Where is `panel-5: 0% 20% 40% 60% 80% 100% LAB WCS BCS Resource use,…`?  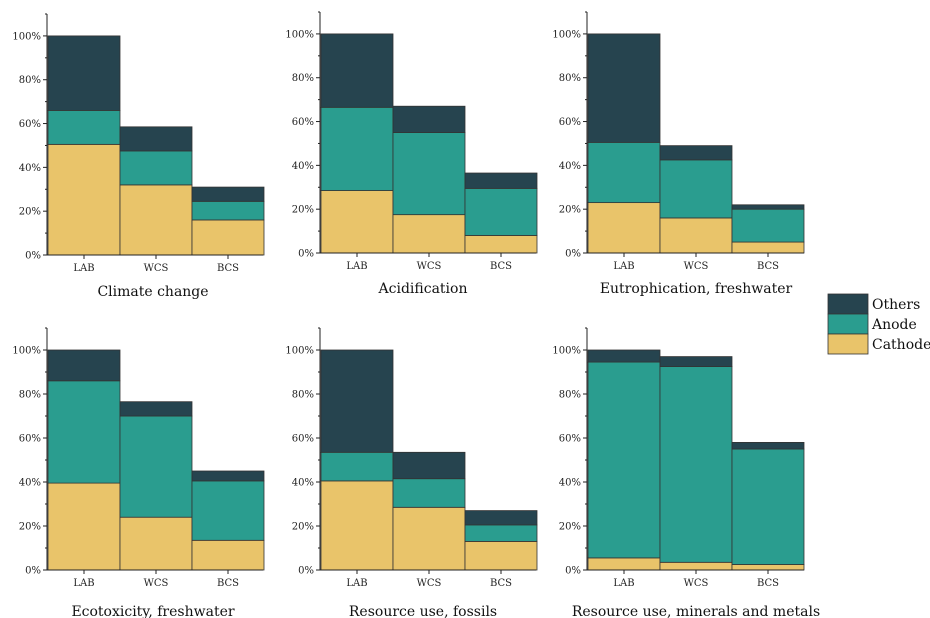 panel-5: 0% 20% 40% 60% 80% 100% LAB WCS BCS Resource use,… is located at coordinates (411, 472).